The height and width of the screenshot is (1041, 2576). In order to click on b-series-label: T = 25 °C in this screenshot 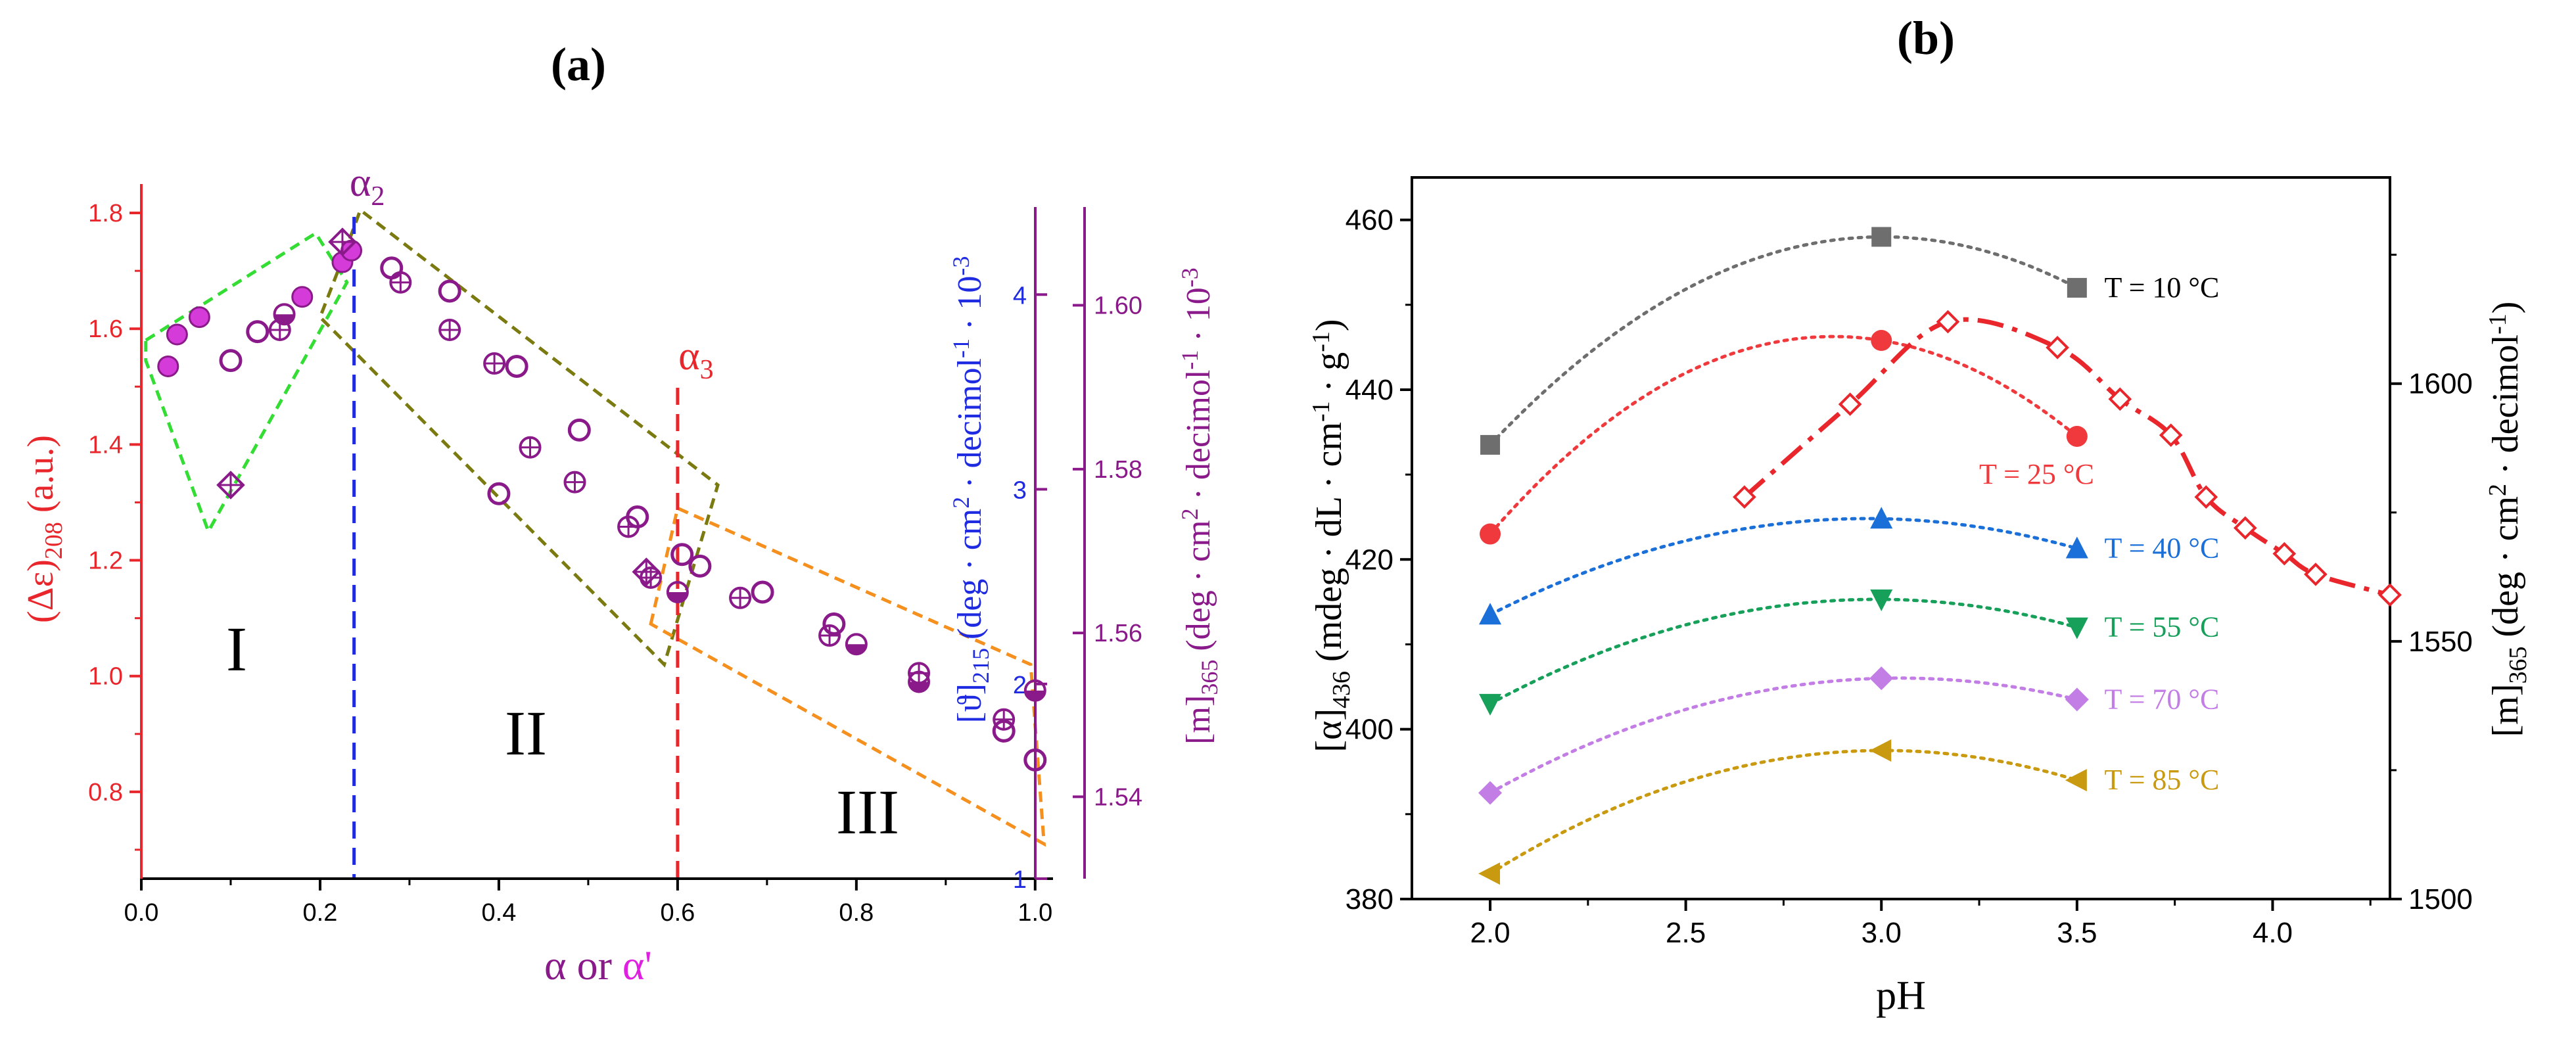, I will do `click(2036, 474)`.